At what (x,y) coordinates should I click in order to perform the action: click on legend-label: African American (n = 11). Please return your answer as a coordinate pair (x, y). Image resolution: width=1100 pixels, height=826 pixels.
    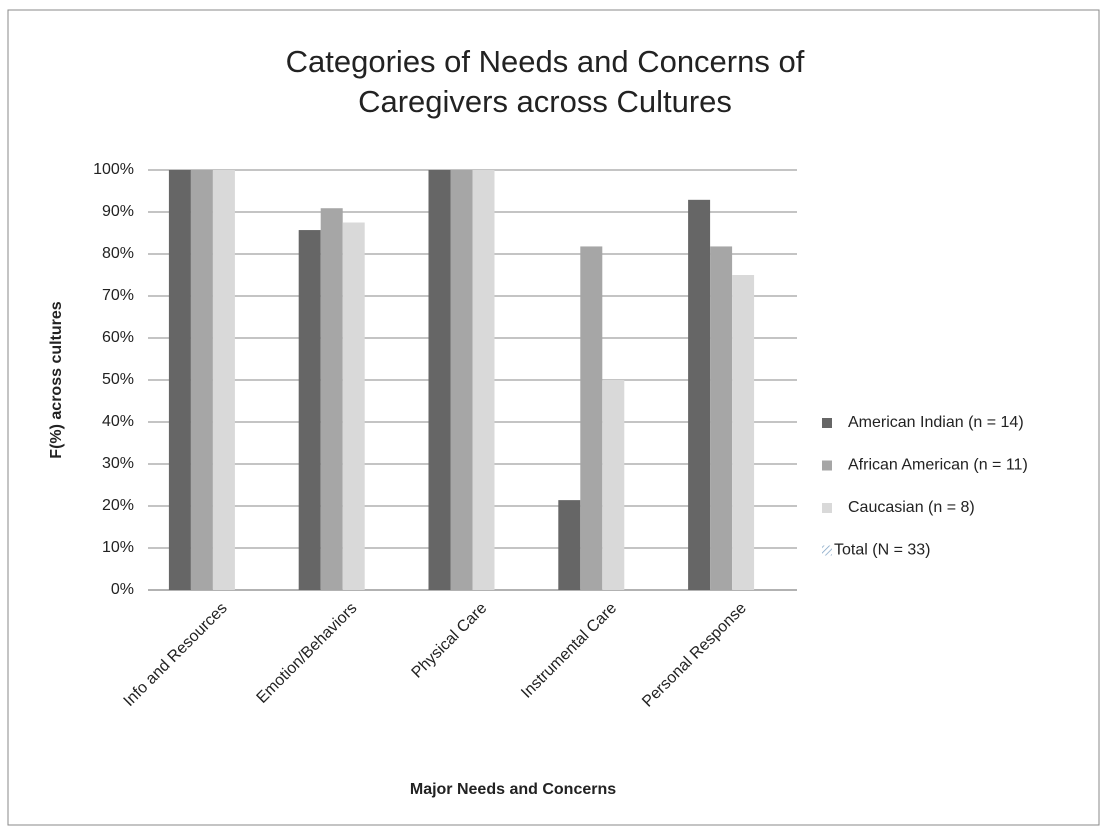
    Looking at the image, I should click on (938, 465).